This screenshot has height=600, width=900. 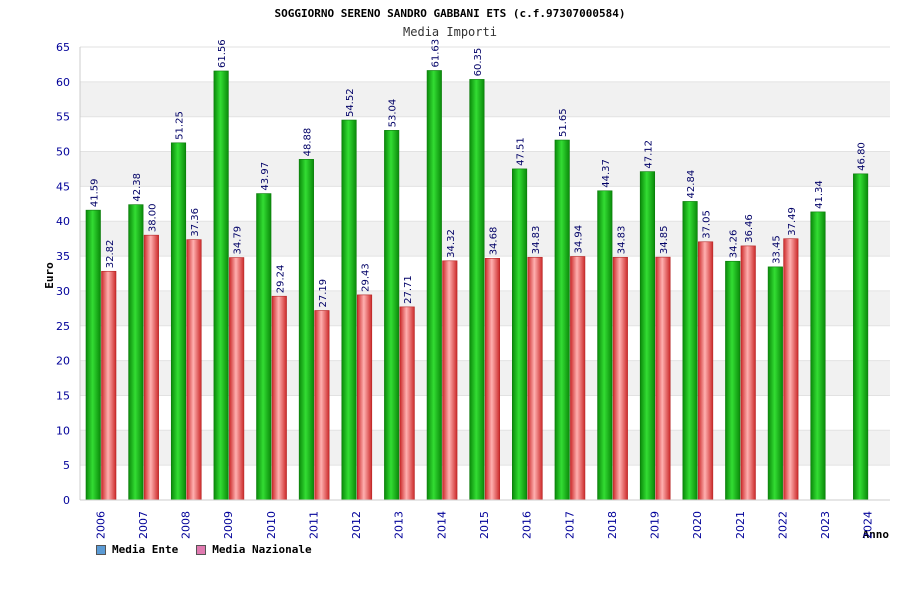 What do you see at coordinates (563, 122) in the screenshot?
I see `data-label: 51.65` at bounding box center [563, 122].